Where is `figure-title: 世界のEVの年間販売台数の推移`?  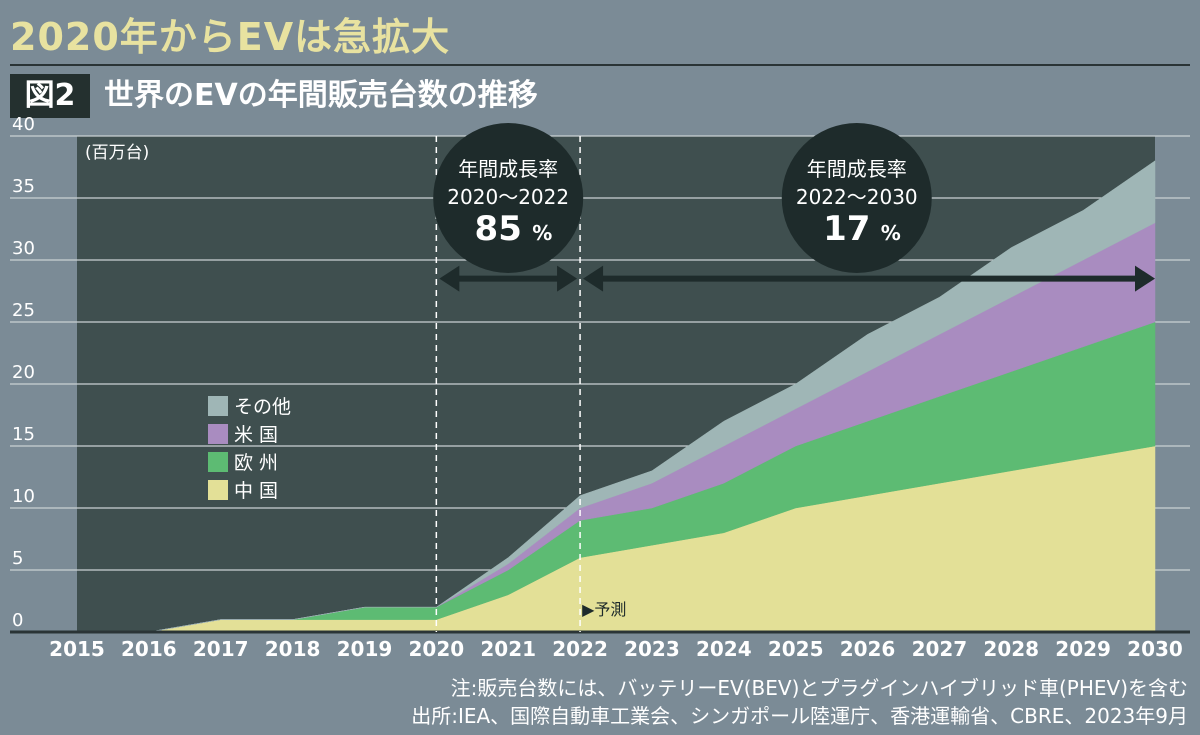
figure-title: 世界のEVの年間販売台数の推移 is located at coordinates (321, 95).